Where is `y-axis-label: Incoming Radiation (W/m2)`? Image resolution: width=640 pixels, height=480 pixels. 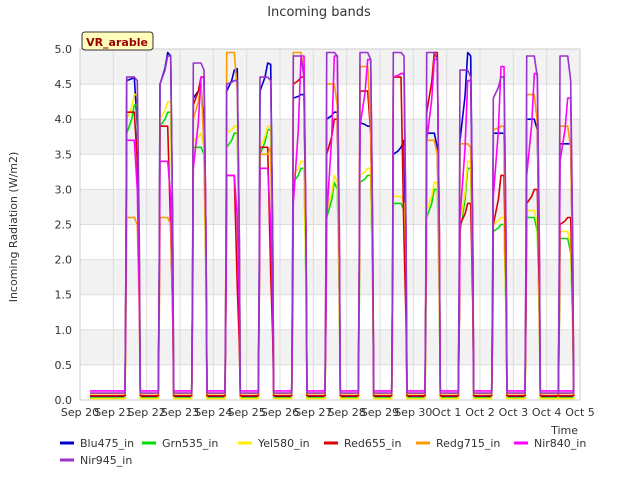 y-axis-label: Incoming Radiation (W/m2) is located at coordinates (13, 227).